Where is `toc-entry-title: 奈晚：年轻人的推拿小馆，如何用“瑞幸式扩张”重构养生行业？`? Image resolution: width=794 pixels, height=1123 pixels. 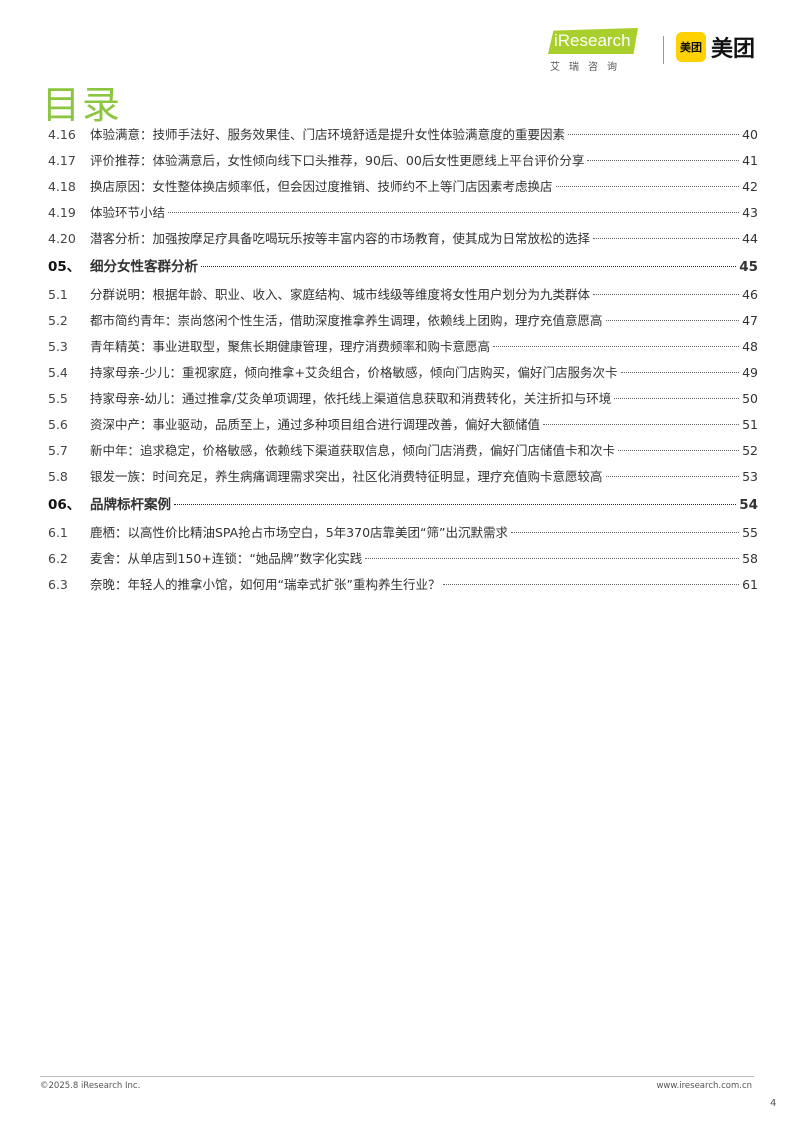
toc-entry-title: 奈晚：年轻人的推拿小馆，如何用“瑞幸式扩张”重构养生行业？ is located at coordinates (265, 584).